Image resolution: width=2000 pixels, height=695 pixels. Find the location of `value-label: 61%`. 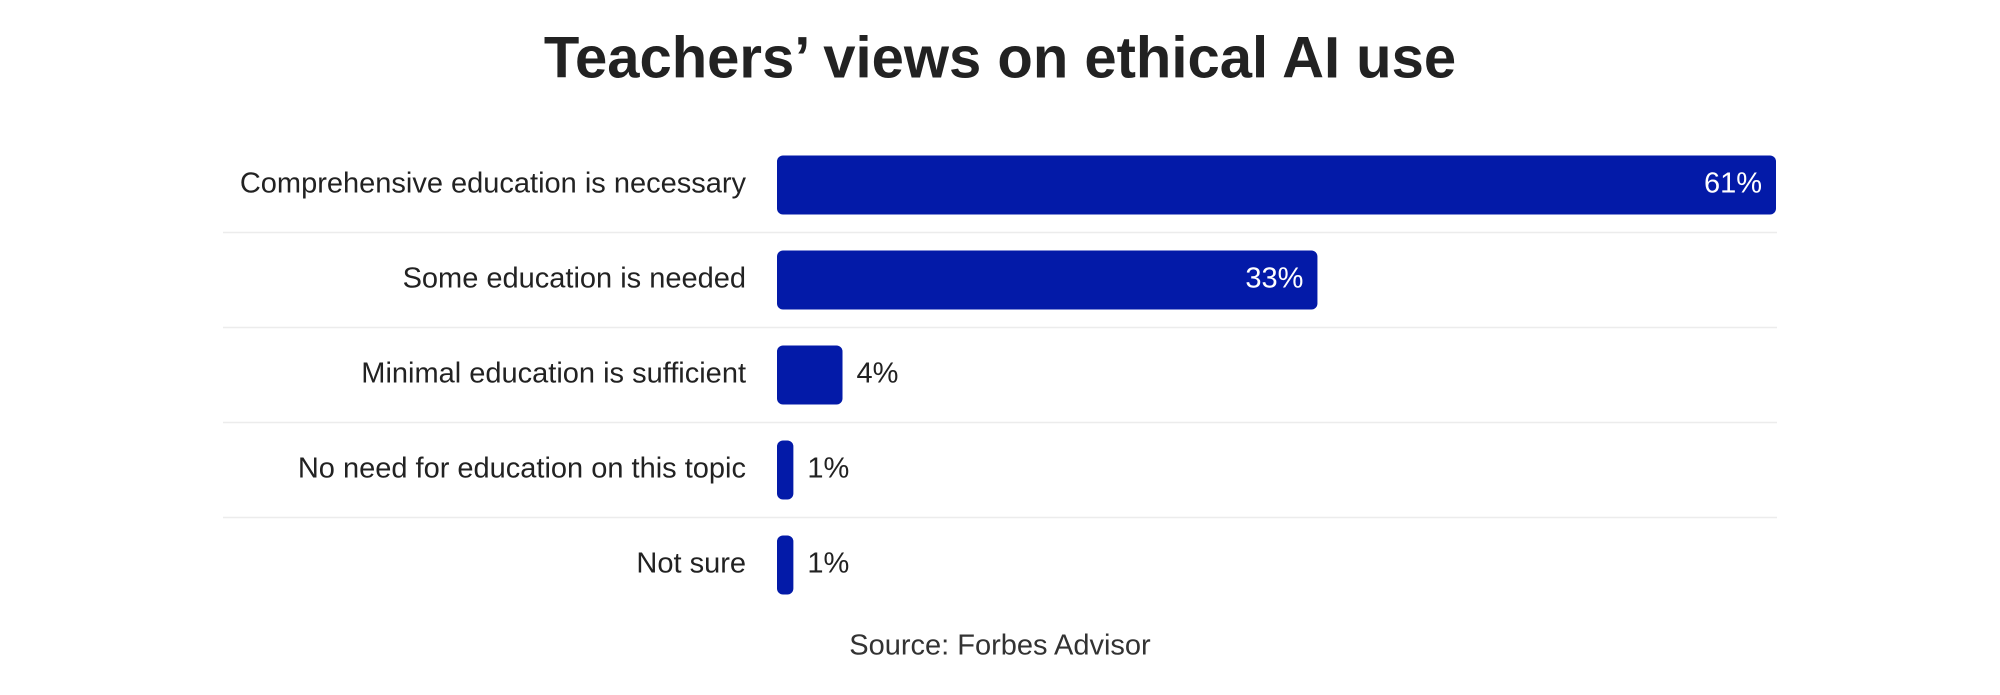

value-label: 61% is located at coordinates (1733, 184).